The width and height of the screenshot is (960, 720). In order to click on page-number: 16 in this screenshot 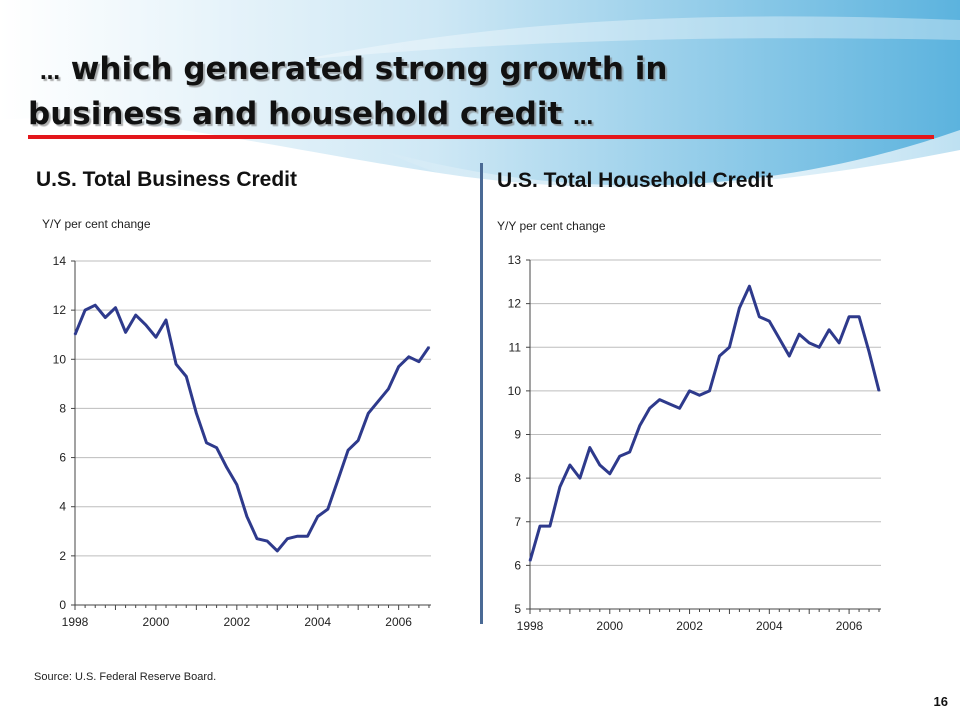, I will do `click(940, 701)`.